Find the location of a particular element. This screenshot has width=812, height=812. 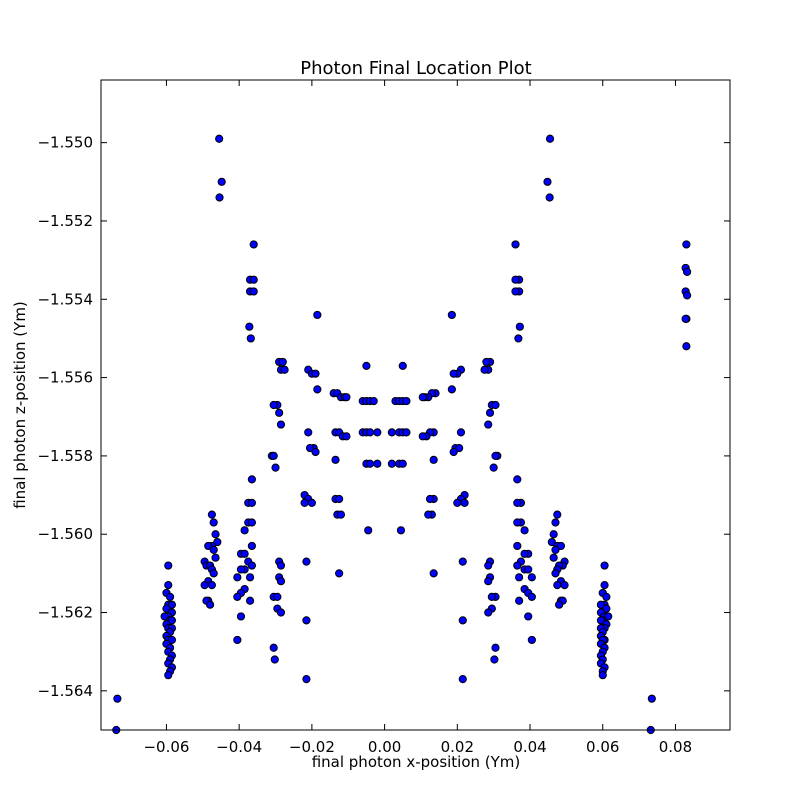

x-tick-label: 0.04 is located at coordinates (529, 747).